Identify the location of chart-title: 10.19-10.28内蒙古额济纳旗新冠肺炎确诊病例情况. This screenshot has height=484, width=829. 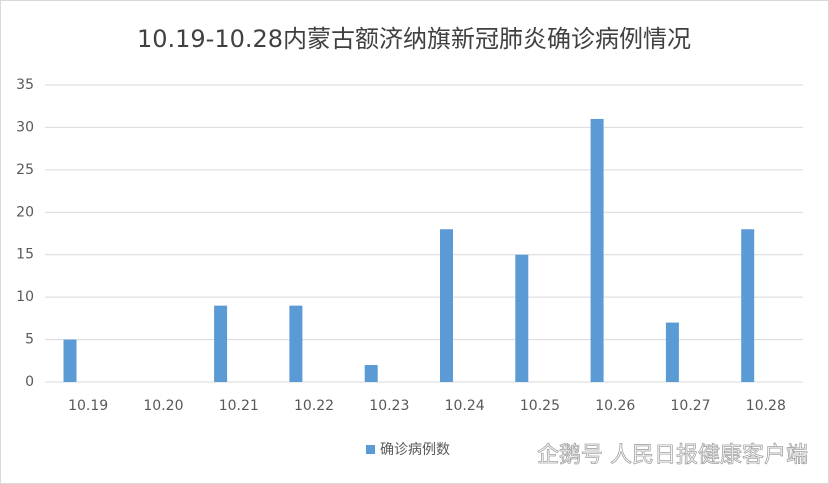
(414, 39).